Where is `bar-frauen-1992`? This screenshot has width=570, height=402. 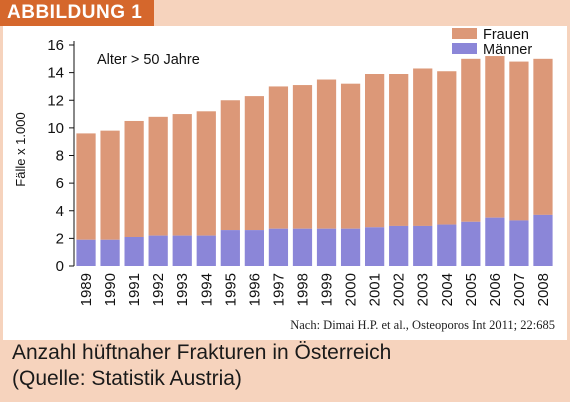 bar-frauen-1992 is located at coordinates (158, 176).